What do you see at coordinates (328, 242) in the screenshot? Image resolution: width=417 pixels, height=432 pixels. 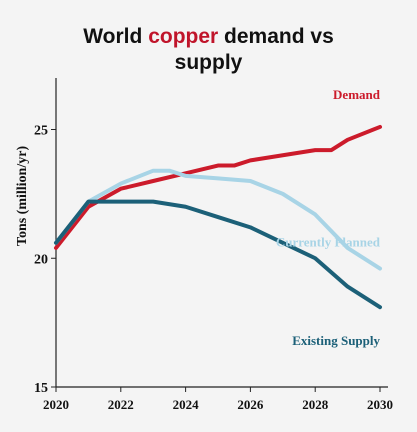 I see `series-label: Currently Planned` at bounding box center [328, 242].